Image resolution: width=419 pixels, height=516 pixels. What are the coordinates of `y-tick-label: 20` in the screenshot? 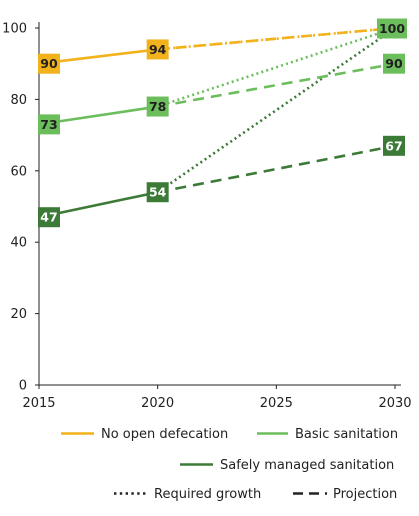 It's located at (18, 314).